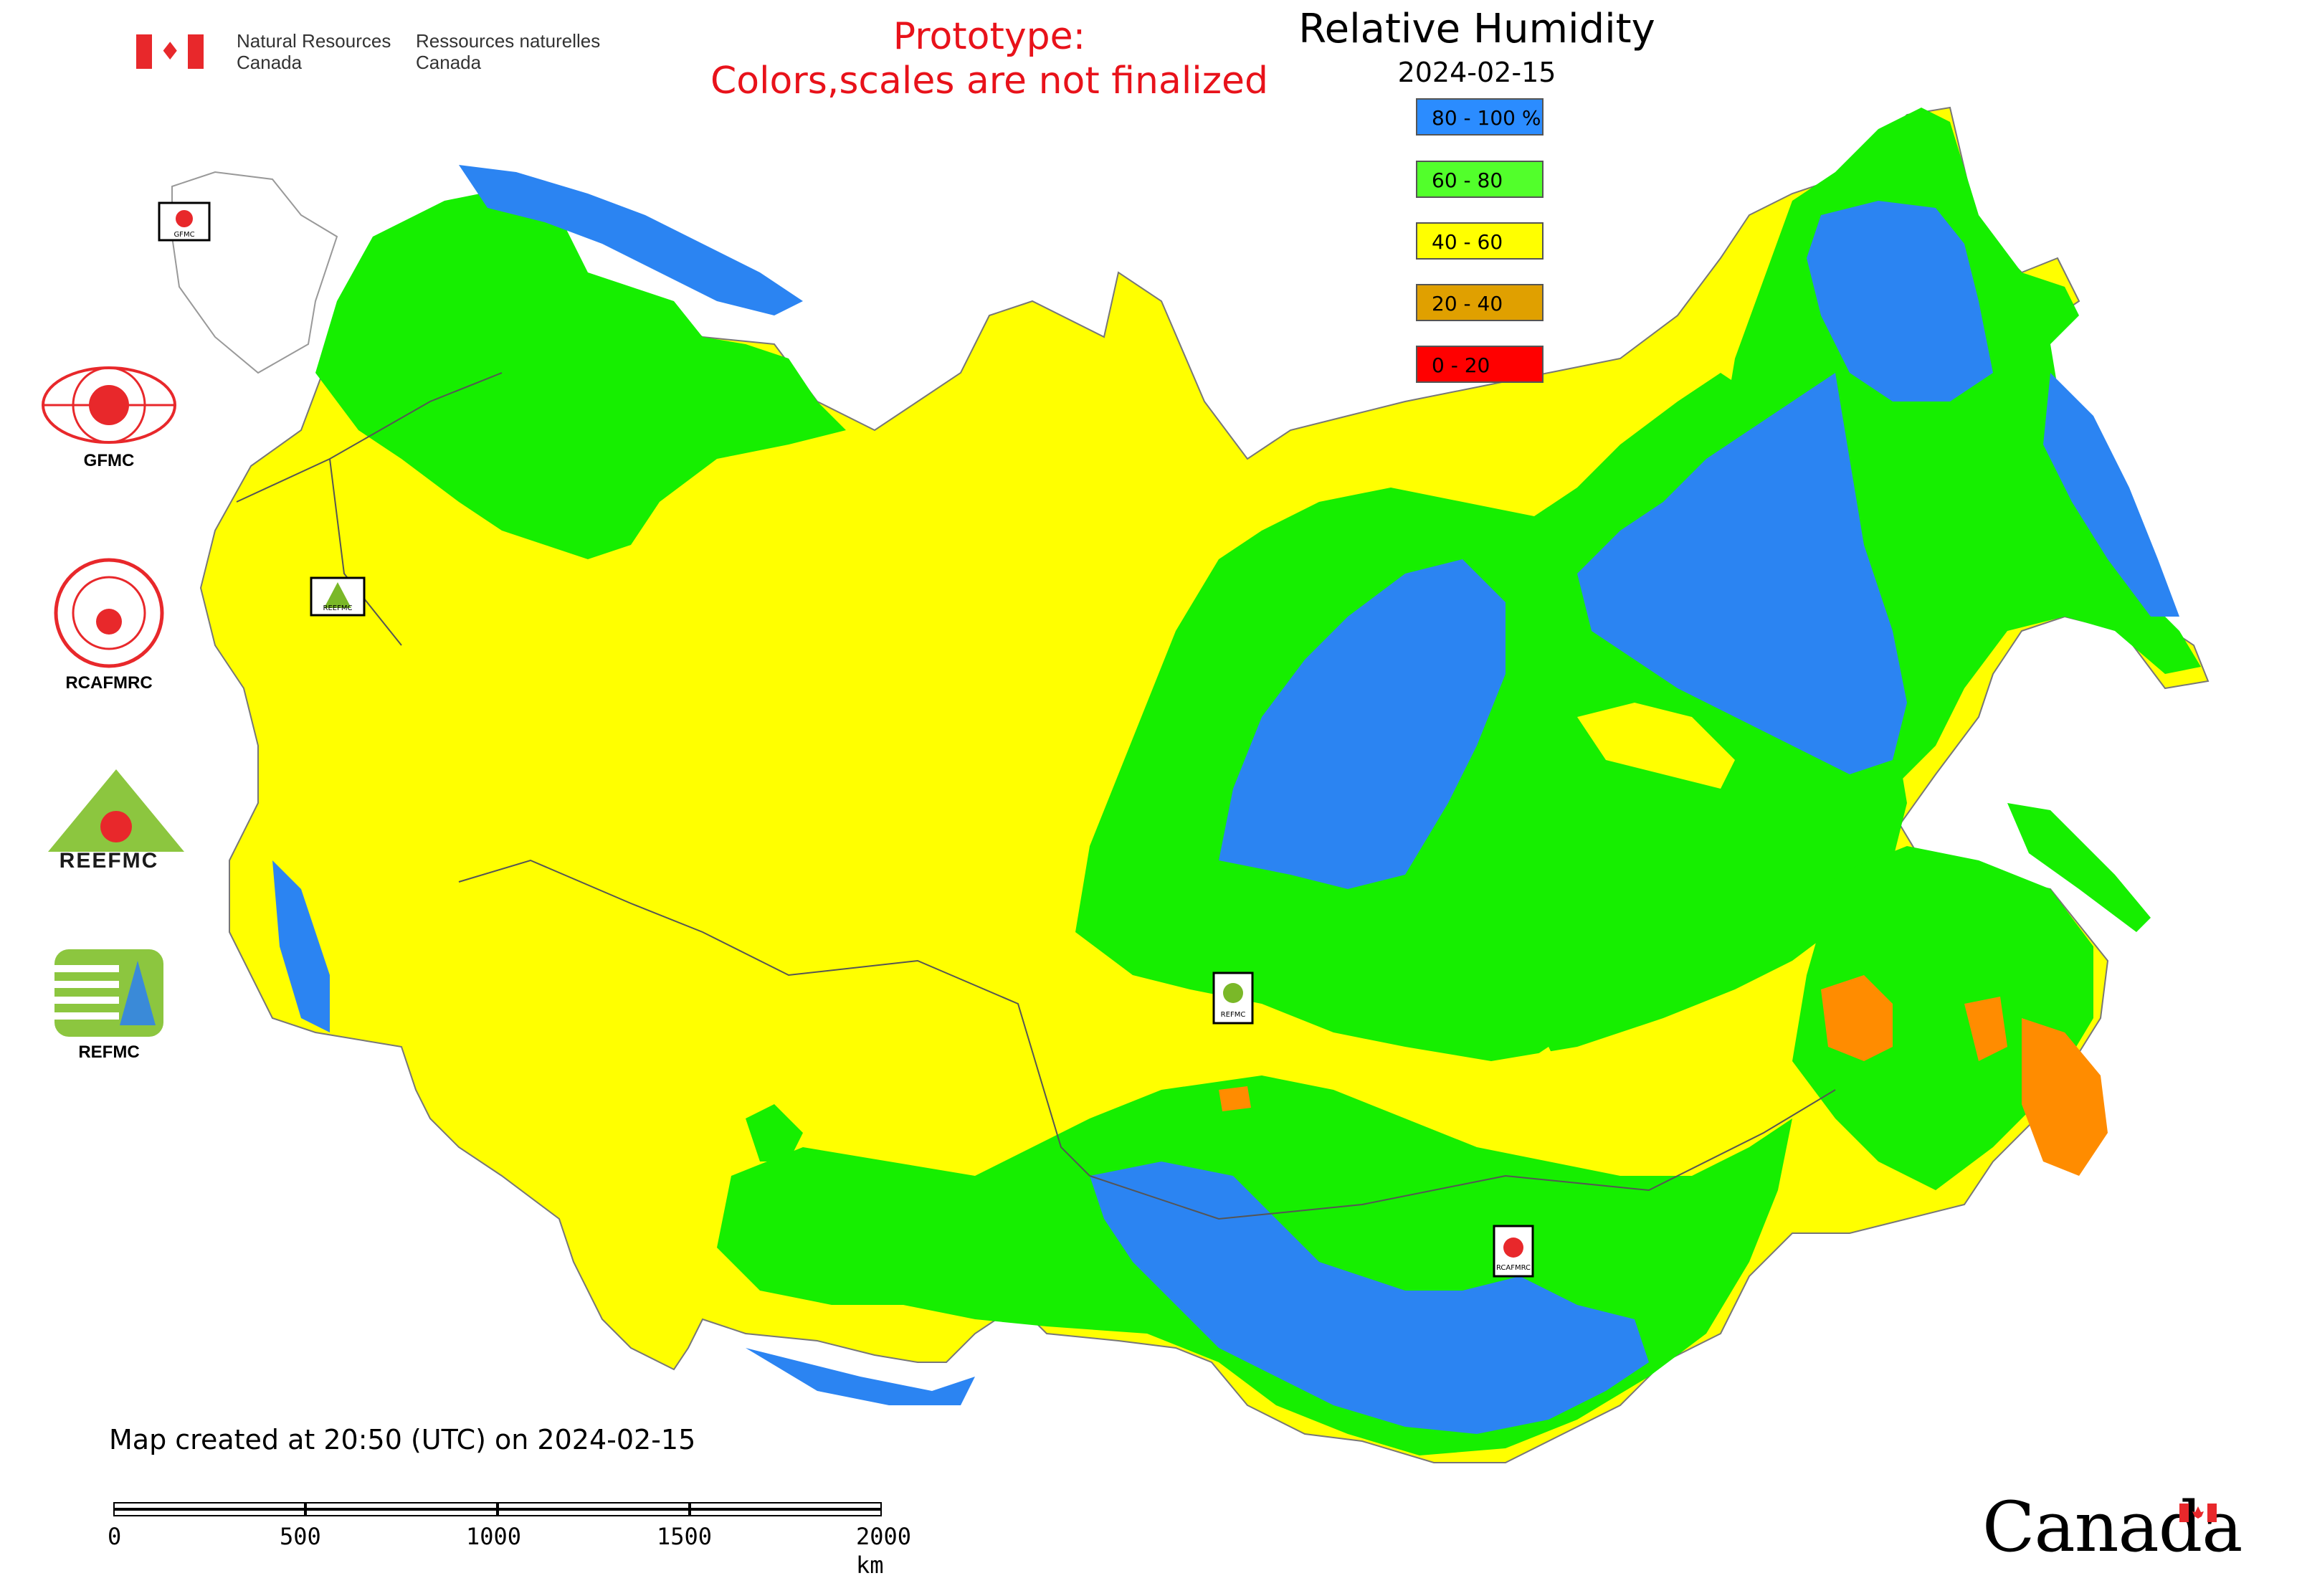 This screenshot has height=1596, width=2302. Describe the element at coordinates (402, 1439) in the screenshot. I see `map-created-timestamp: Map created at 20:50 (UTC) on 2024-02-15` at that location.